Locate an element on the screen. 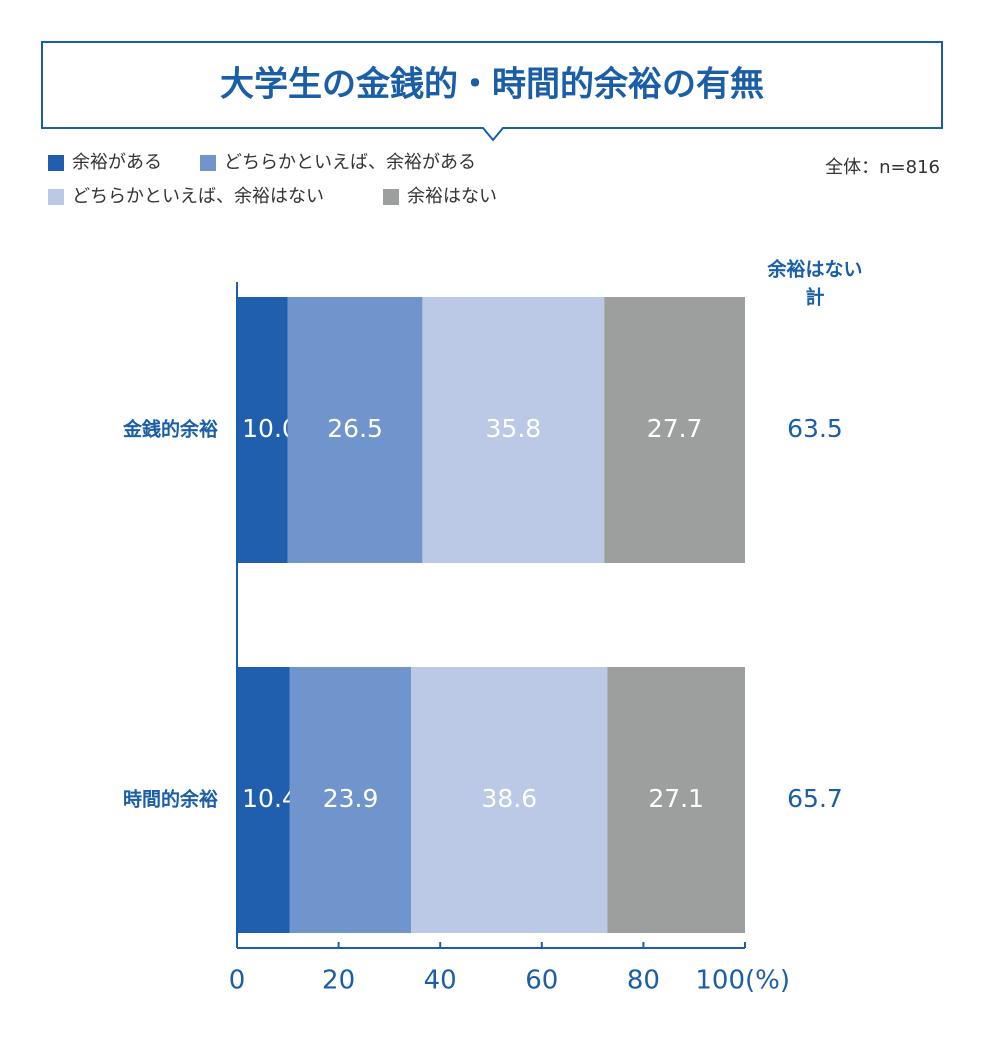  value-label: 27.7 is located at coordinates (675, 428).